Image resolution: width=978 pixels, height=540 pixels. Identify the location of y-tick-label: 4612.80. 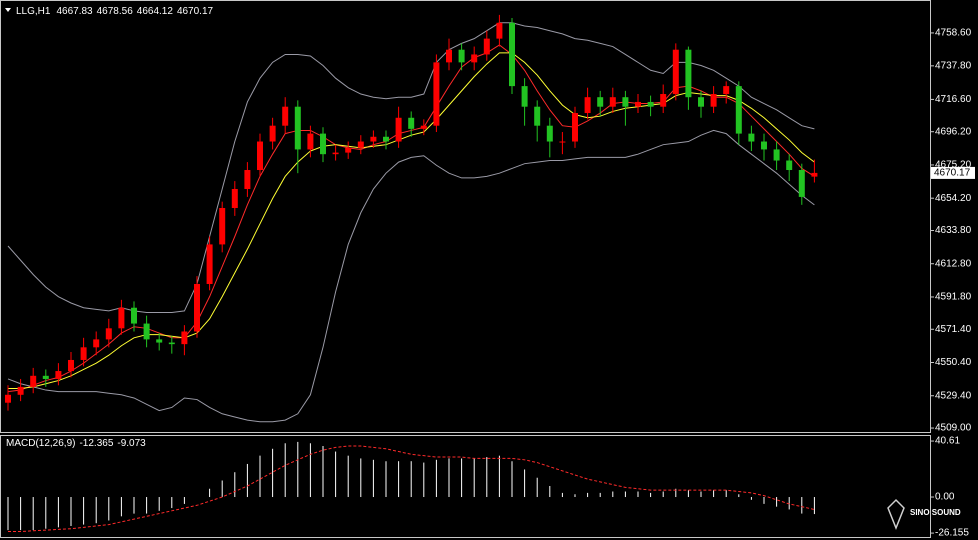
(953, 263).